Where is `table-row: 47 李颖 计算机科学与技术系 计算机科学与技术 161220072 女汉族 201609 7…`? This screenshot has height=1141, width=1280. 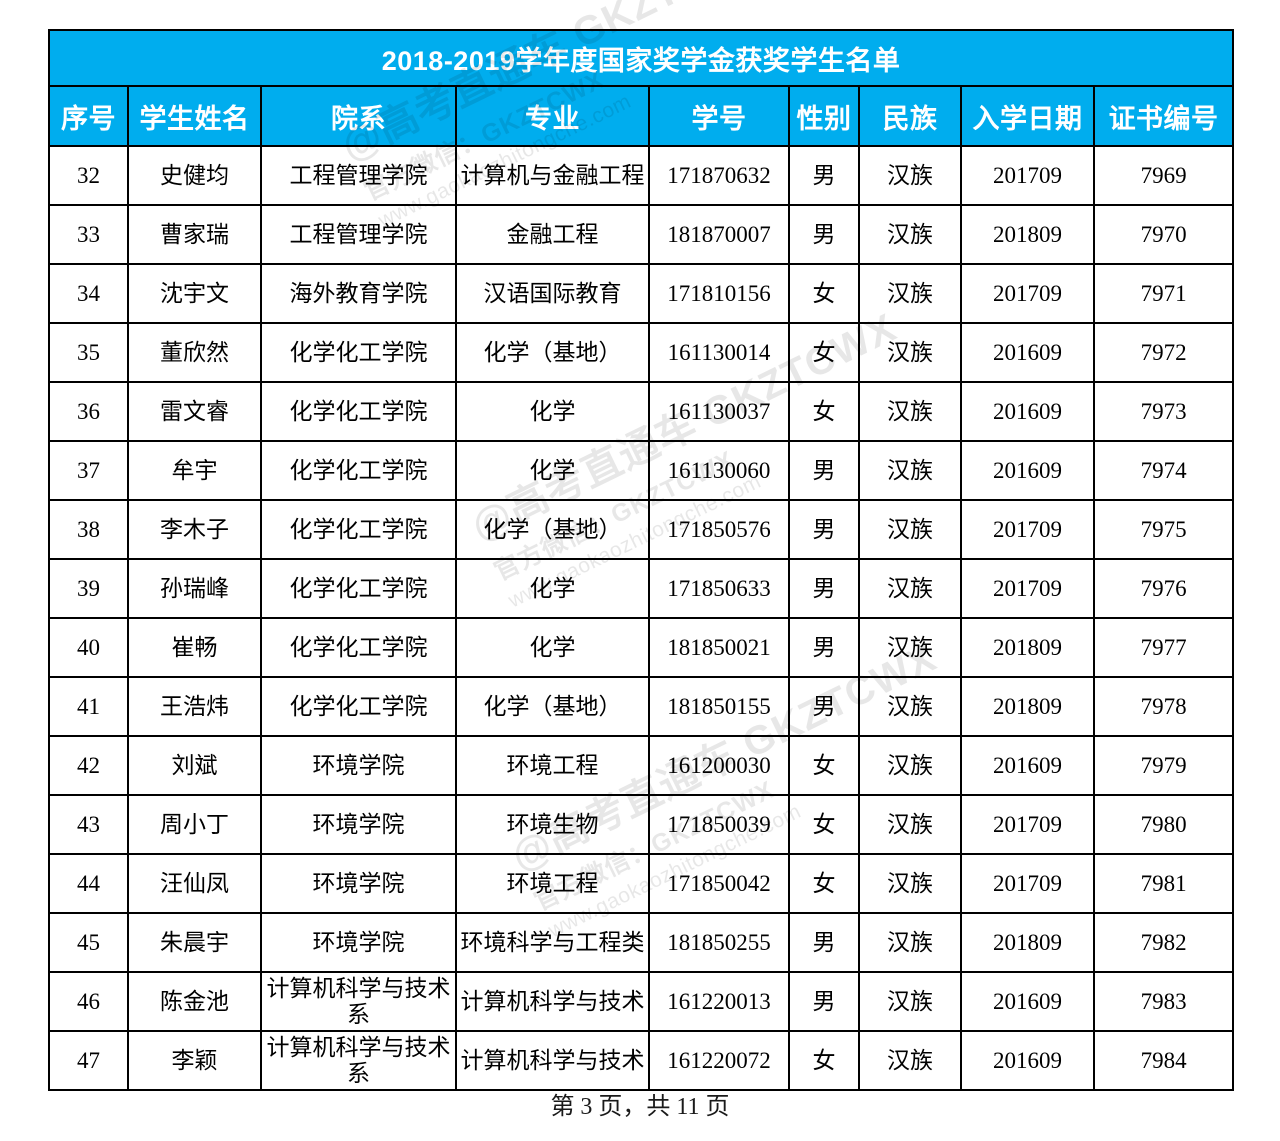
table-row: 47 李颖 计算机科学与技术系 计算机科学与技术 161220072 女汉族 201609 7… is located at coordinates (641, 1060).